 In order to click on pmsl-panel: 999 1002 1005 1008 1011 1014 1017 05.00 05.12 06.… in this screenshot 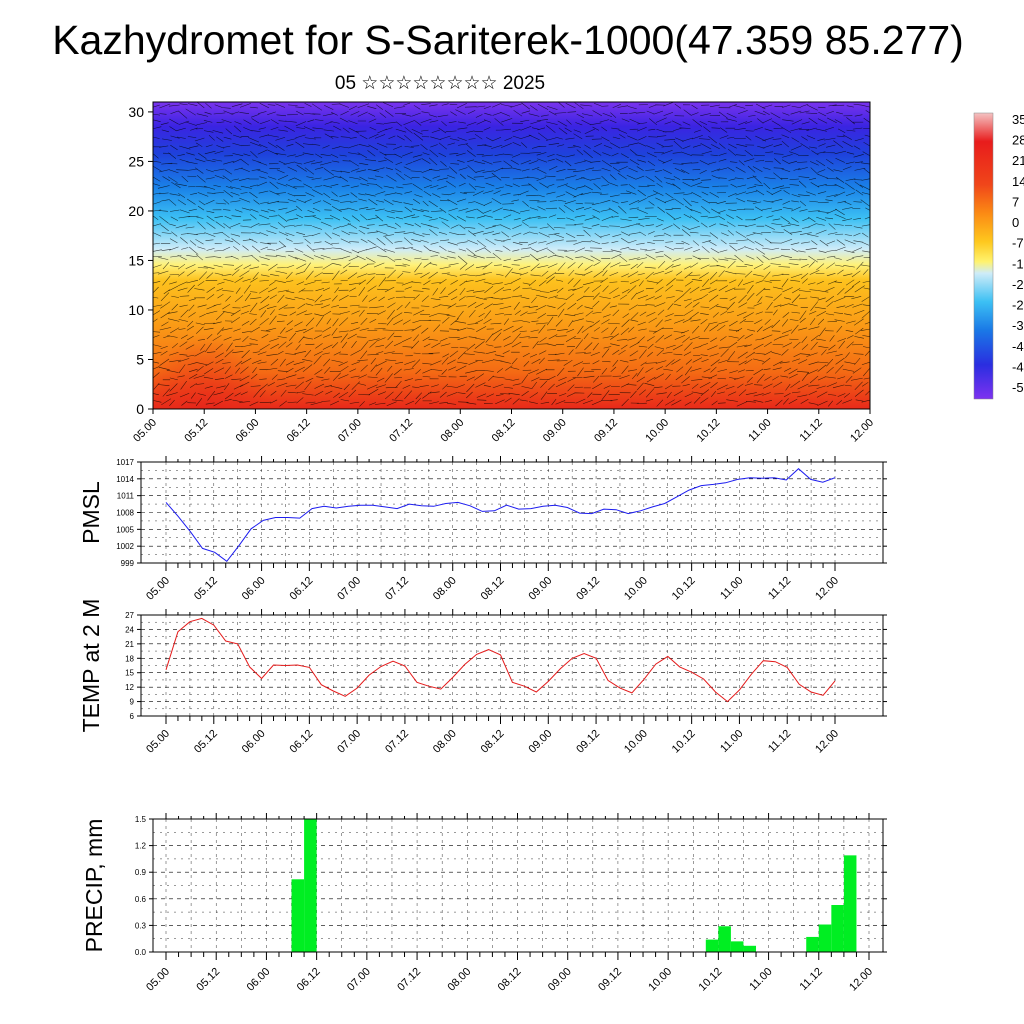, I will do `click(482, 529)`.